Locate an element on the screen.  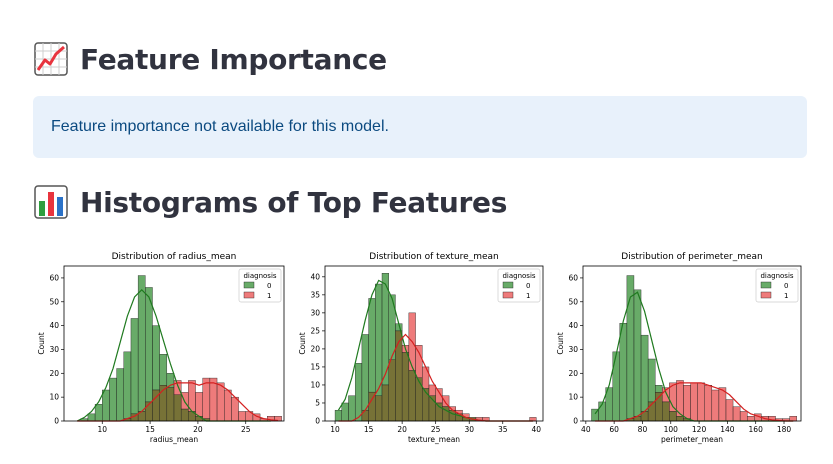
feature-importance-header: Feature Importance is located at coordinates (210, 59).